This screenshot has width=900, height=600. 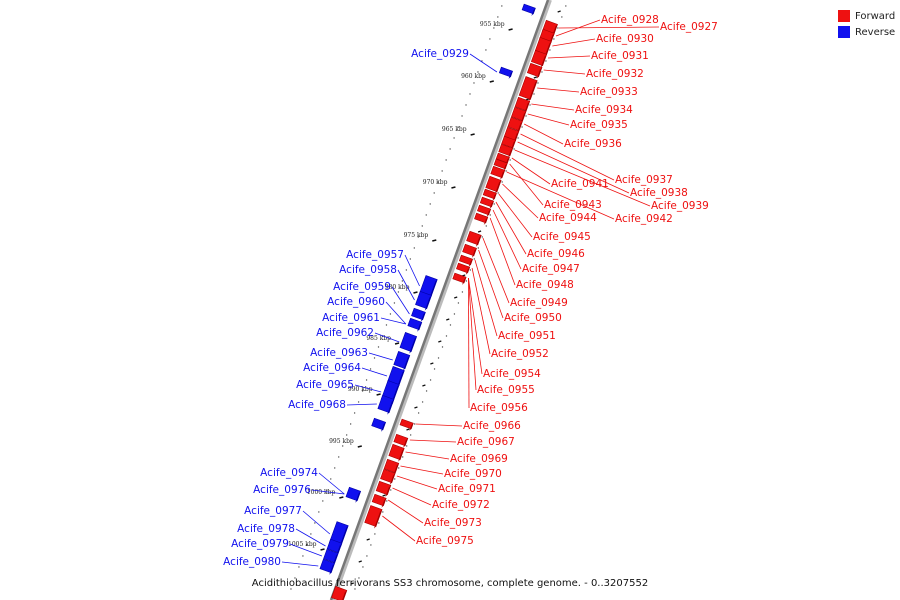 What do you see at coordinates (689, 27) in the screenshot?
I see `forward-gene-label: Acife_0927` at bounding box center [689, 27].